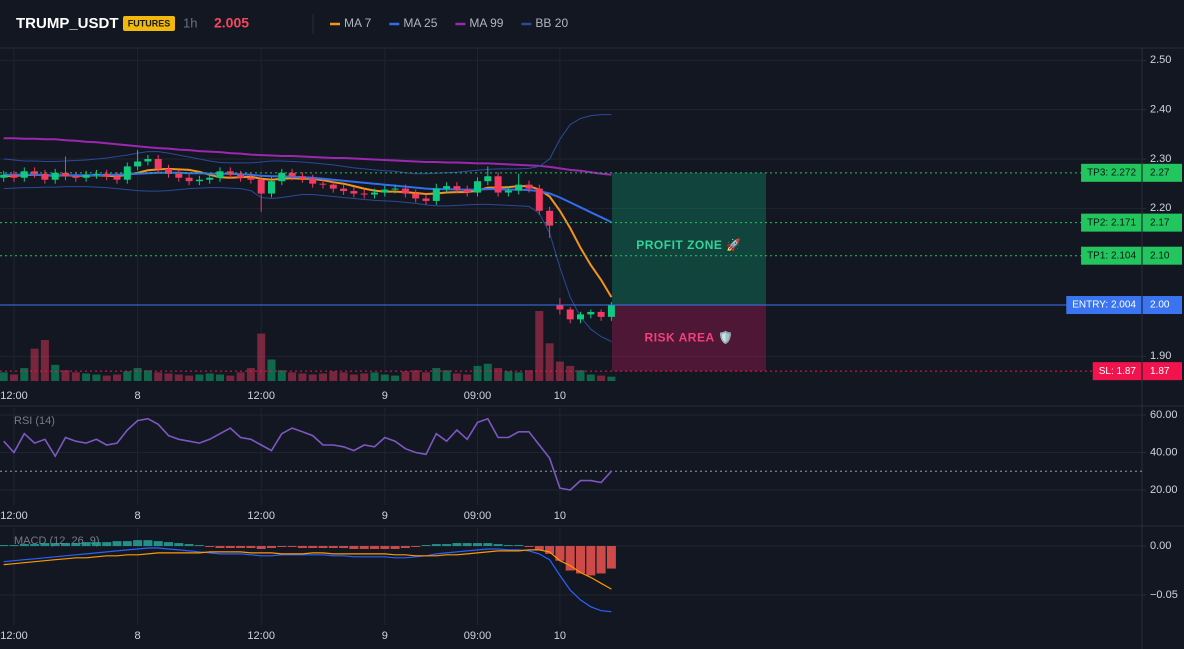 This screenshot has width=1184, height=649. I want to click on level-label: TP3: 2.272, so click(1111, 172).